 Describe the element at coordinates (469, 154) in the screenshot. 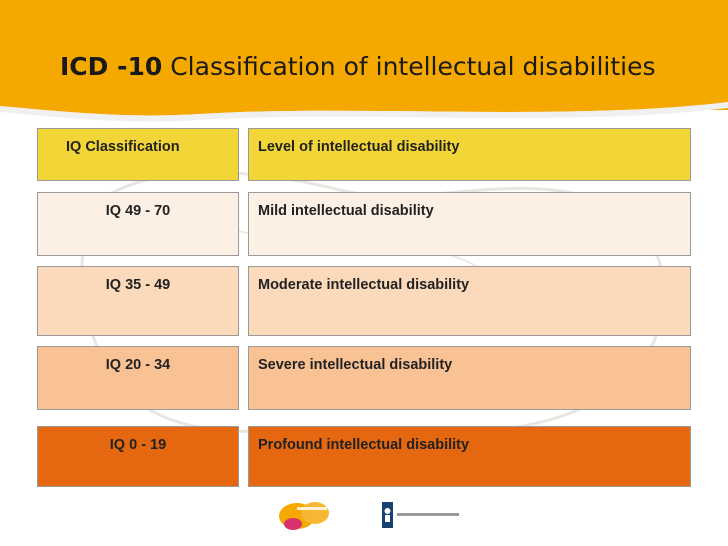

I see `header-cell-level: Level of intellectual disability` at that location.